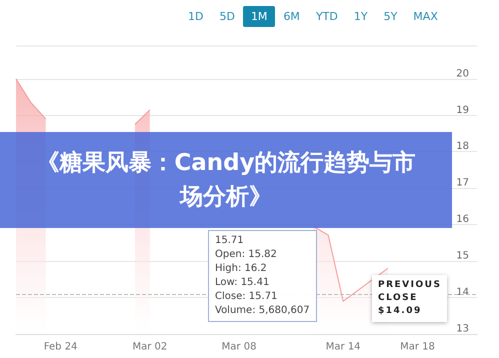 This screenshot has width=499, height=358. Describe the element at coordinates (410, 298) in the screenshot. I see `ref-line-label: PREVIOUS CLOSE $14.09` at that location.